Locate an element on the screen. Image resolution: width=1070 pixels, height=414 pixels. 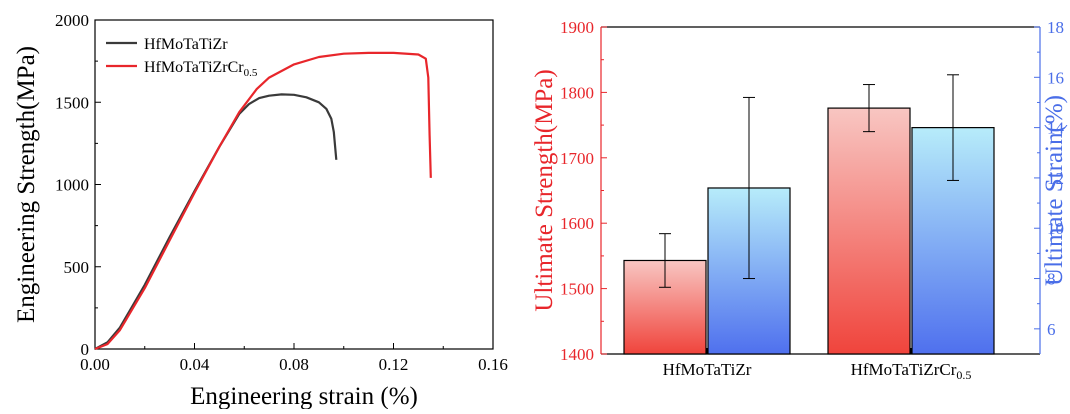
y-tick-label: 500 is located at coordinates (77, 267).